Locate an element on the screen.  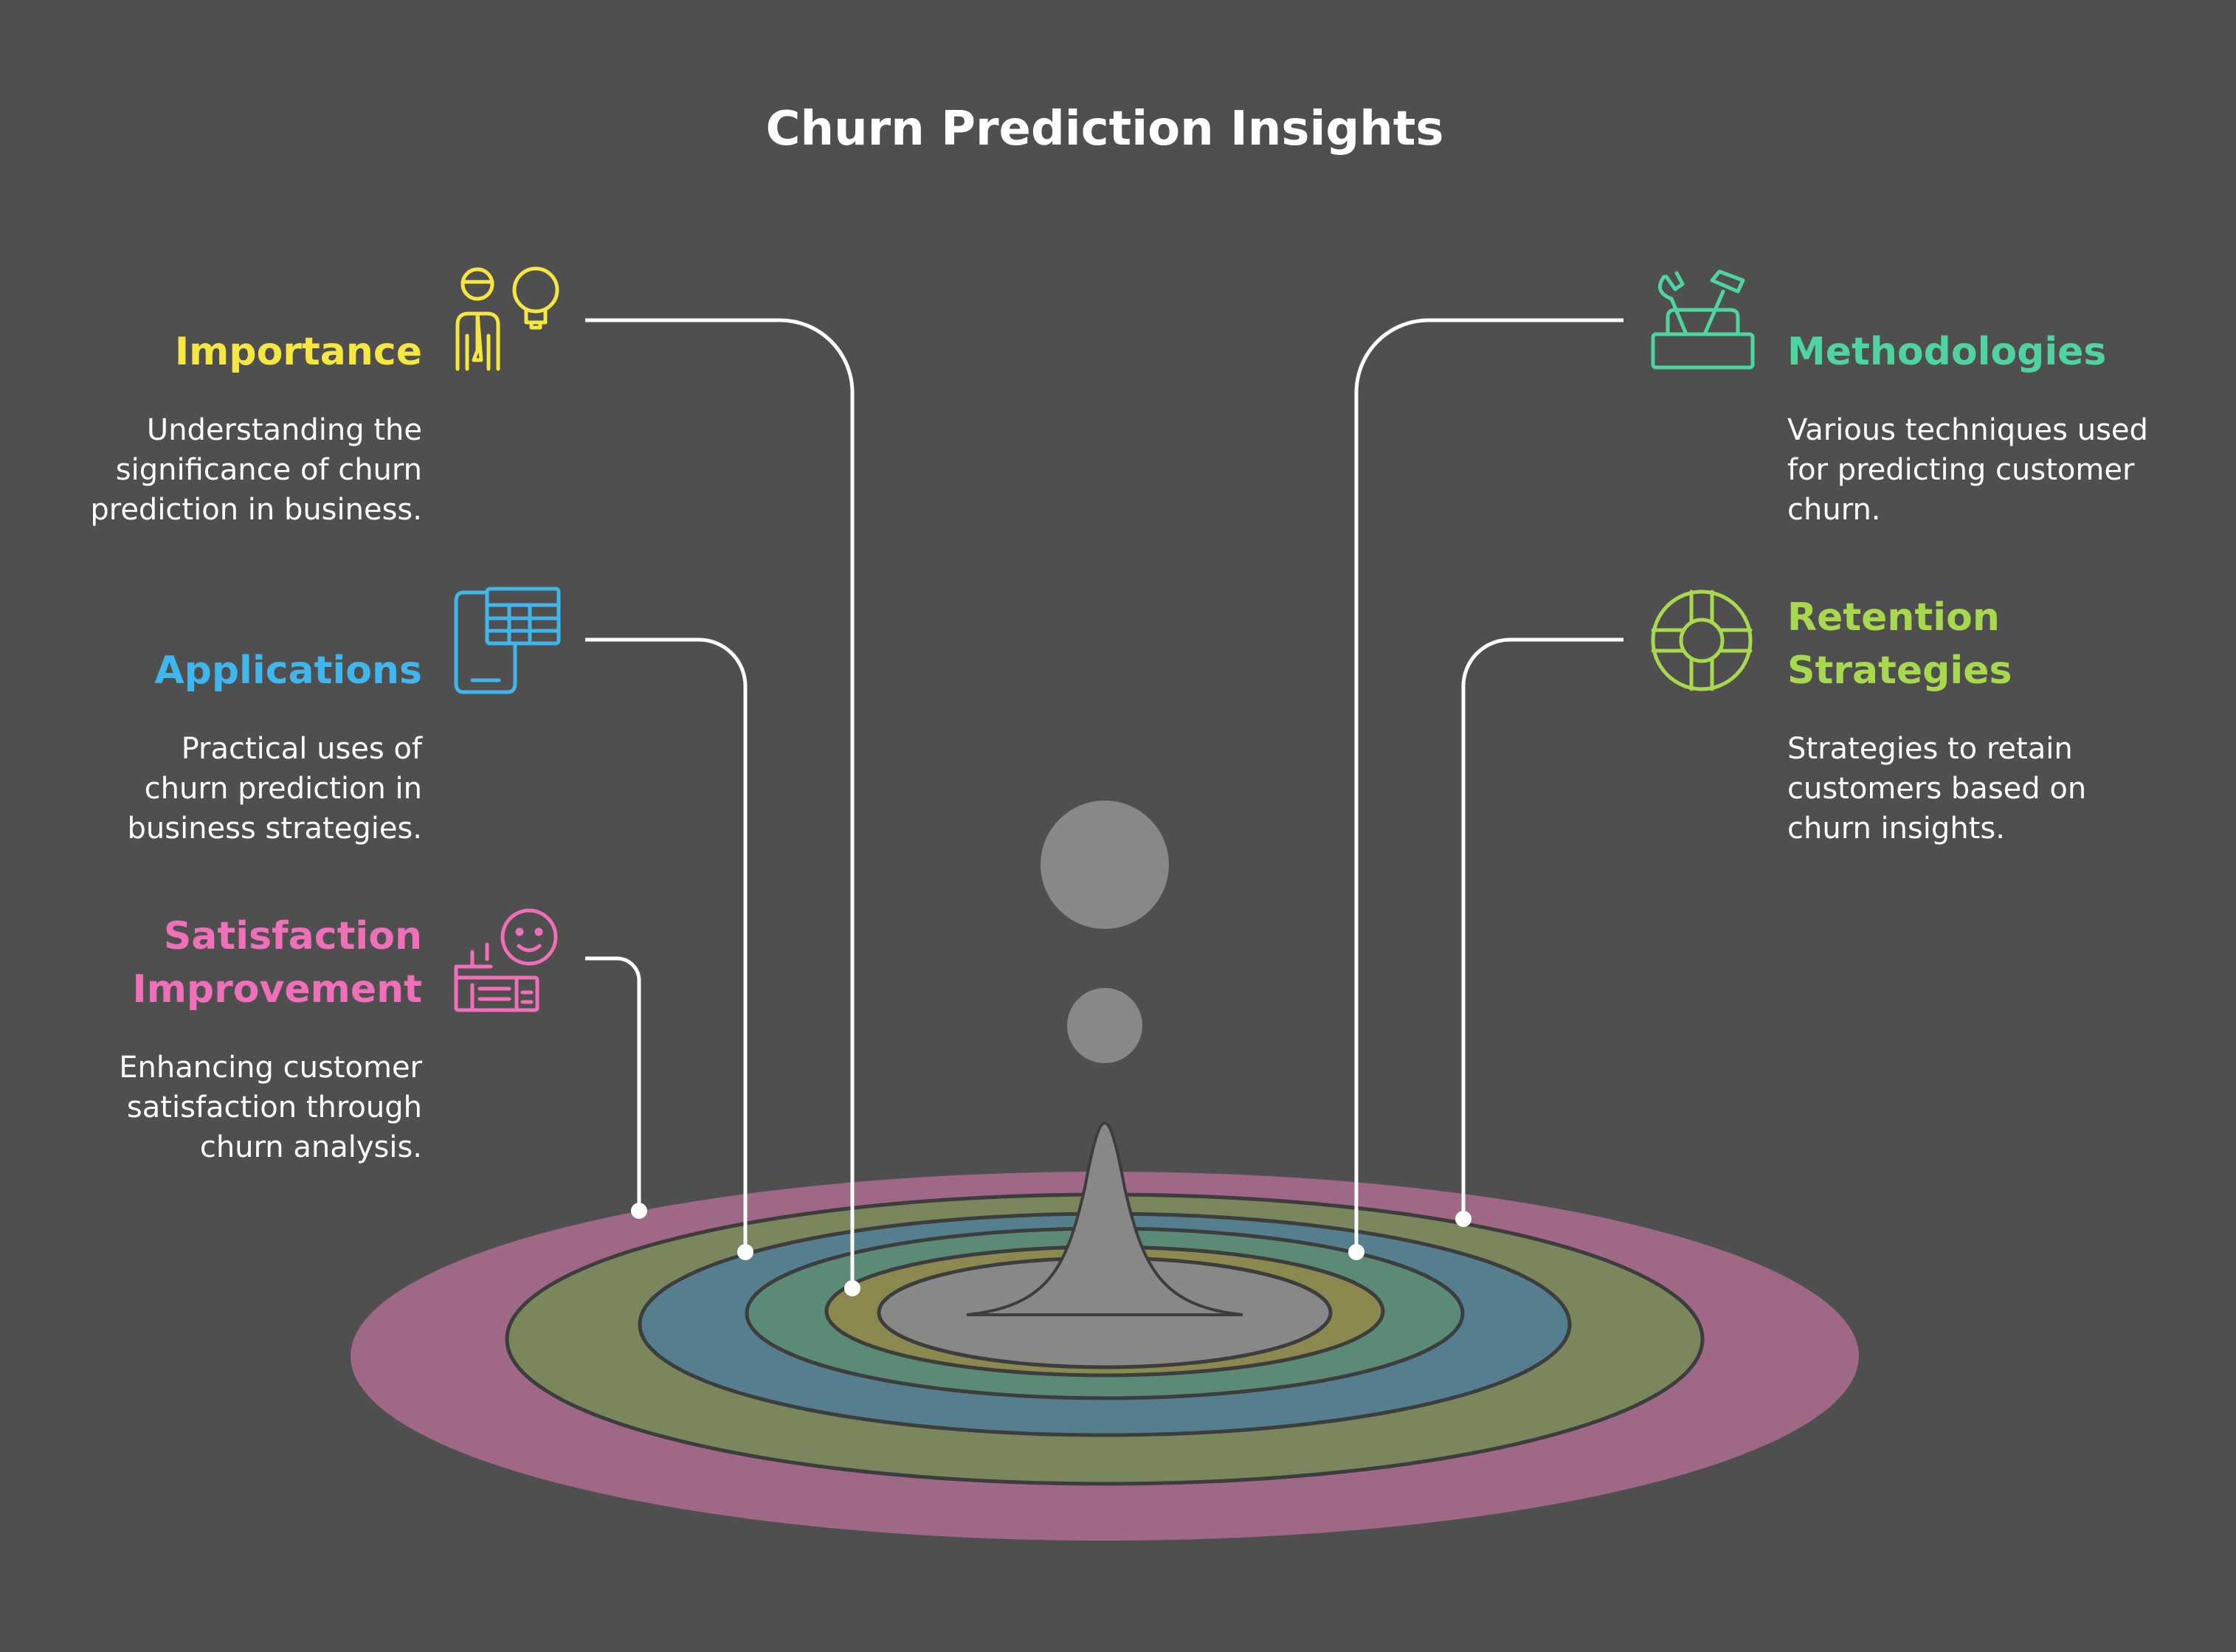
satisfaction-desc-3: churn analysis. is located at coordinates (311, 1147).